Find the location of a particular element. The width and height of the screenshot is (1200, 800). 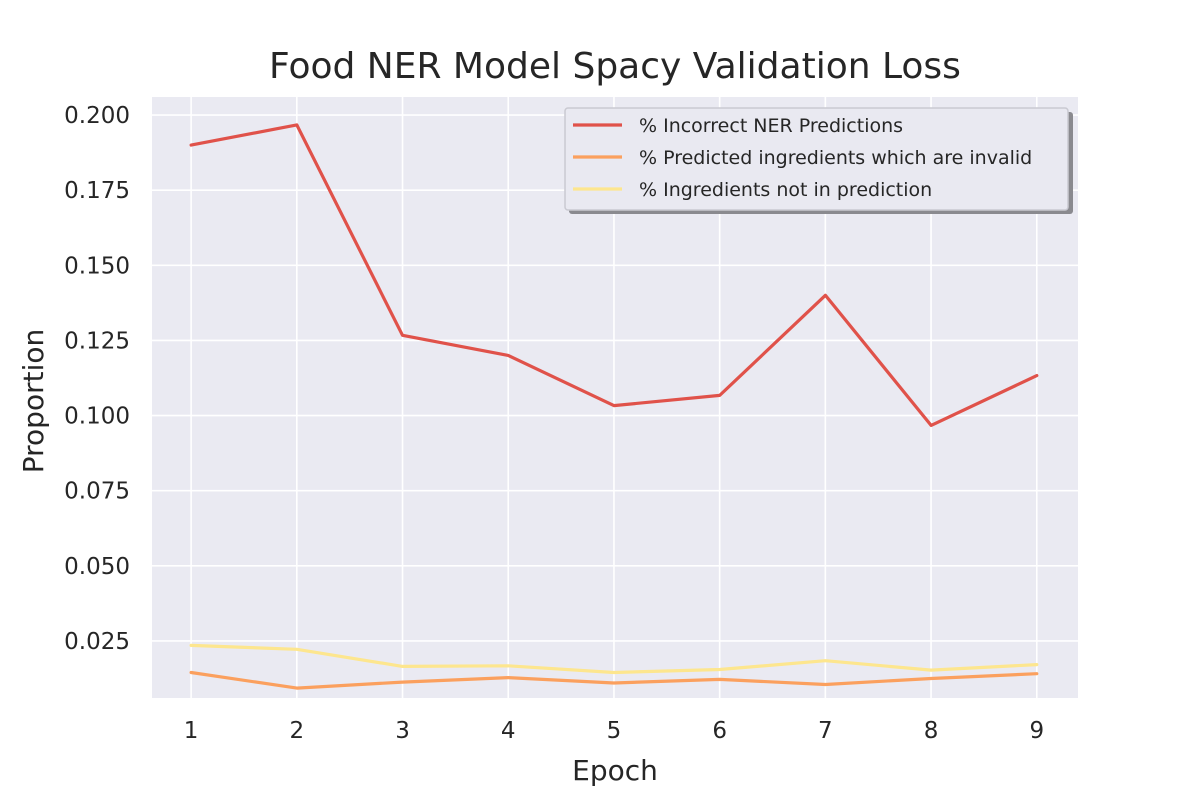

legend-label: % Ingredients not in prediction is located at coordinates (785, 190).